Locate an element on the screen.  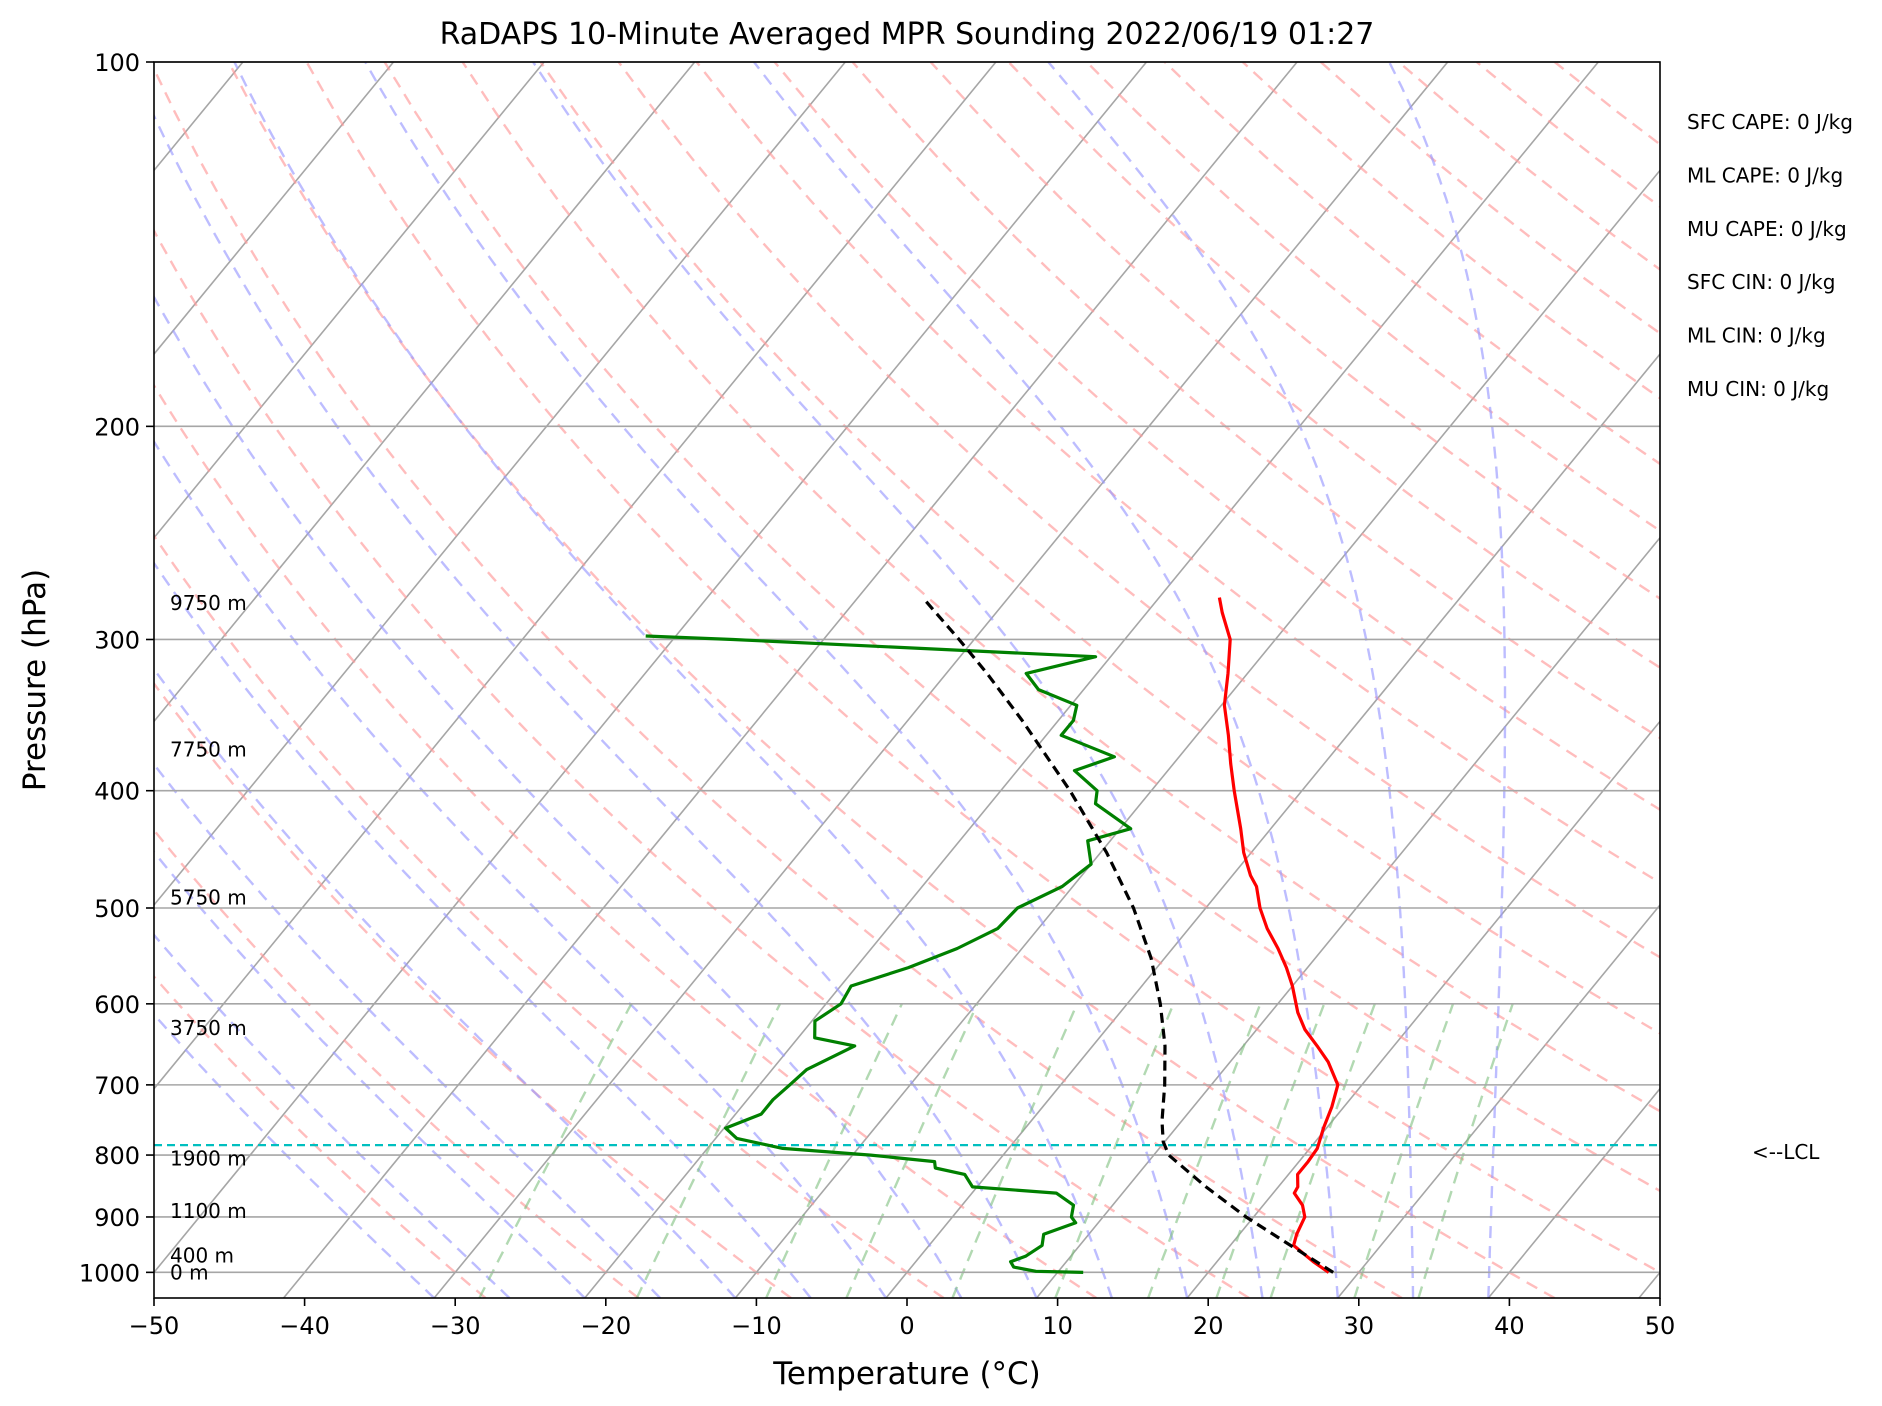
x-tick-label: −10 is located at coordinates (756, 1326).